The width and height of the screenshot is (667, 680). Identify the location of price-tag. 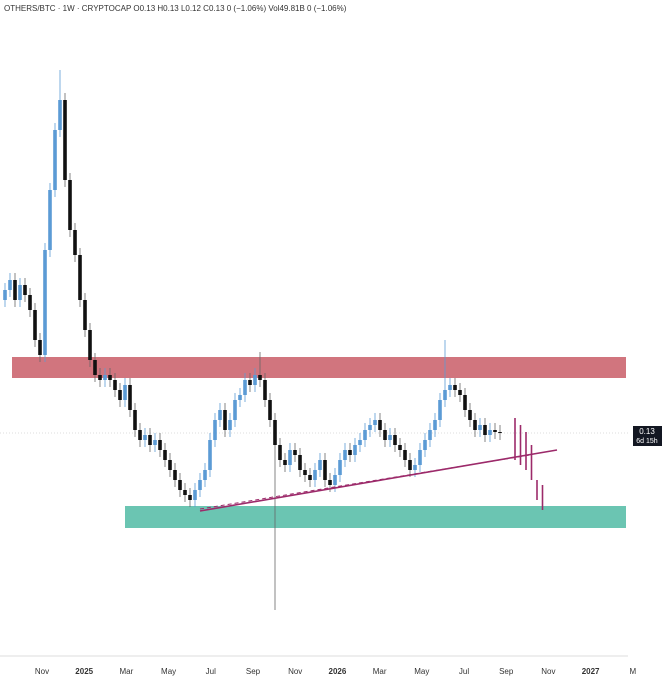
(647, 436).